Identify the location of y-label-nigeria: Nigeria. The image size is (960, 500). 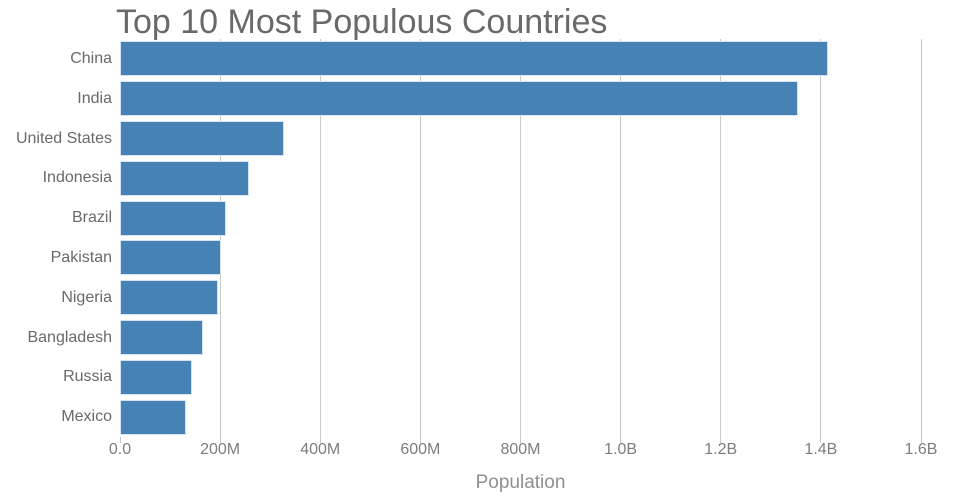
(86, 297).